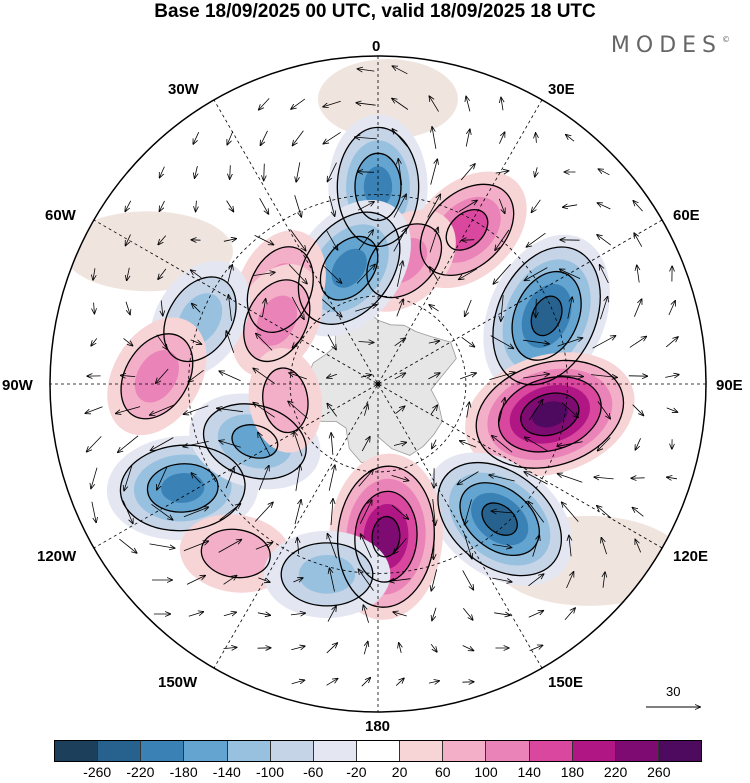  I want to click on brand-mark: ©, so click(726, 39).